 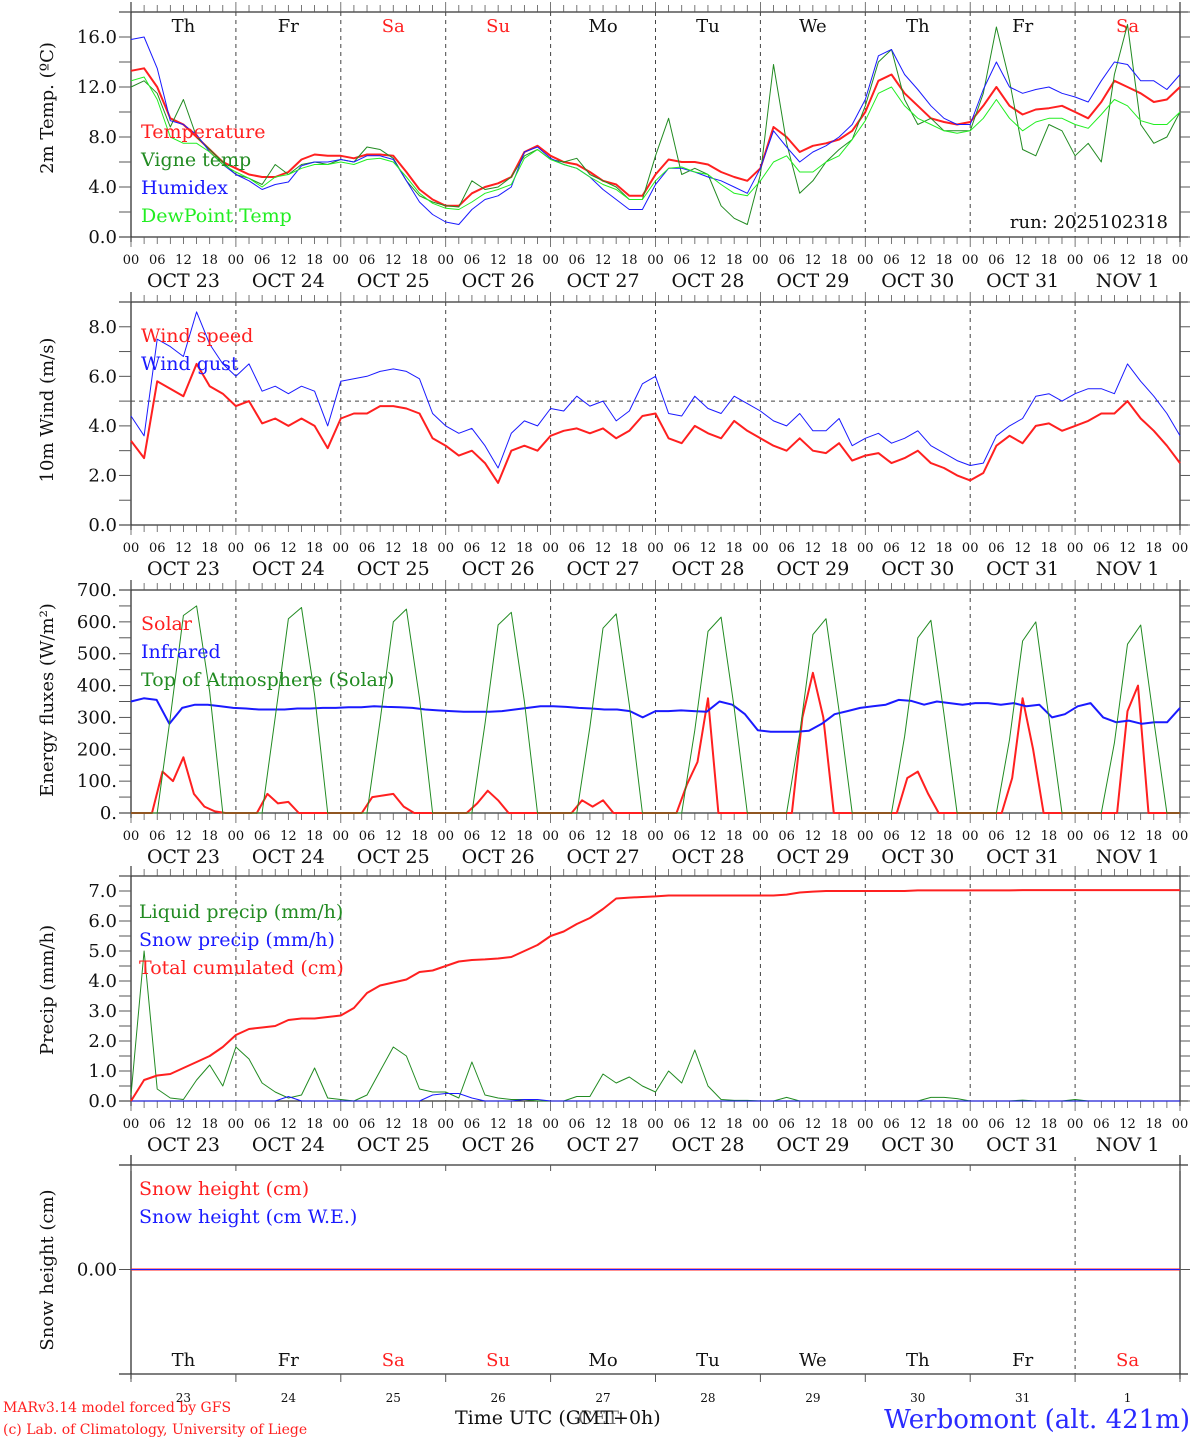 I want to click on date-label: OCT 26, so click(x=498, y=281).